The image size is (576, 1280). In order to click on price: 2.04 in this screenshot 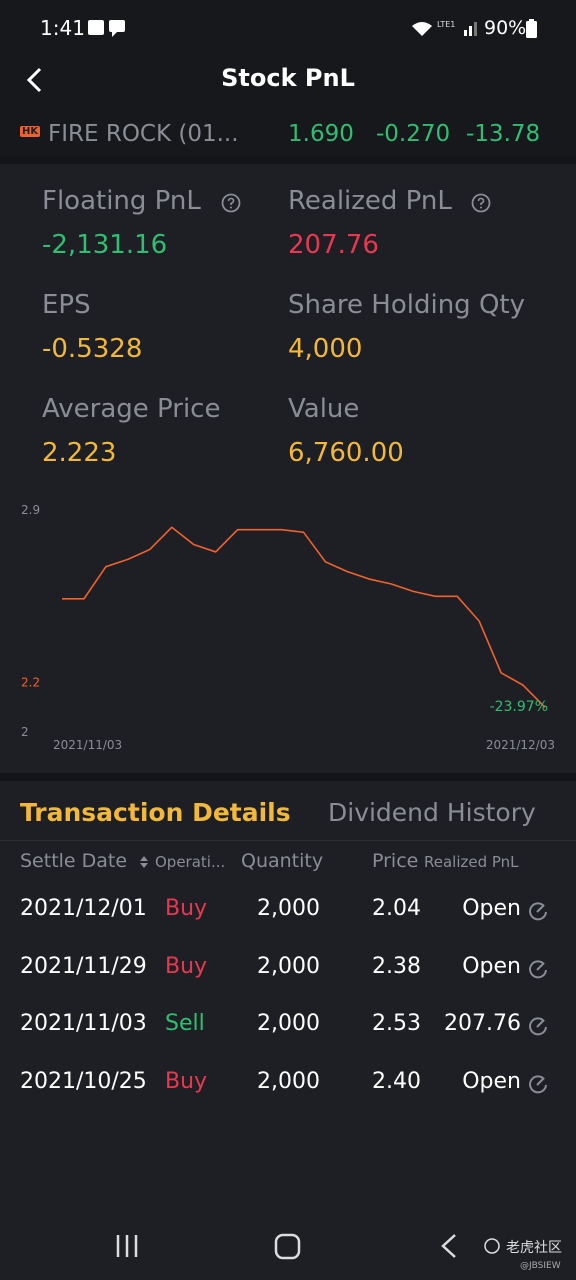, I will do `click(396, 908)`.